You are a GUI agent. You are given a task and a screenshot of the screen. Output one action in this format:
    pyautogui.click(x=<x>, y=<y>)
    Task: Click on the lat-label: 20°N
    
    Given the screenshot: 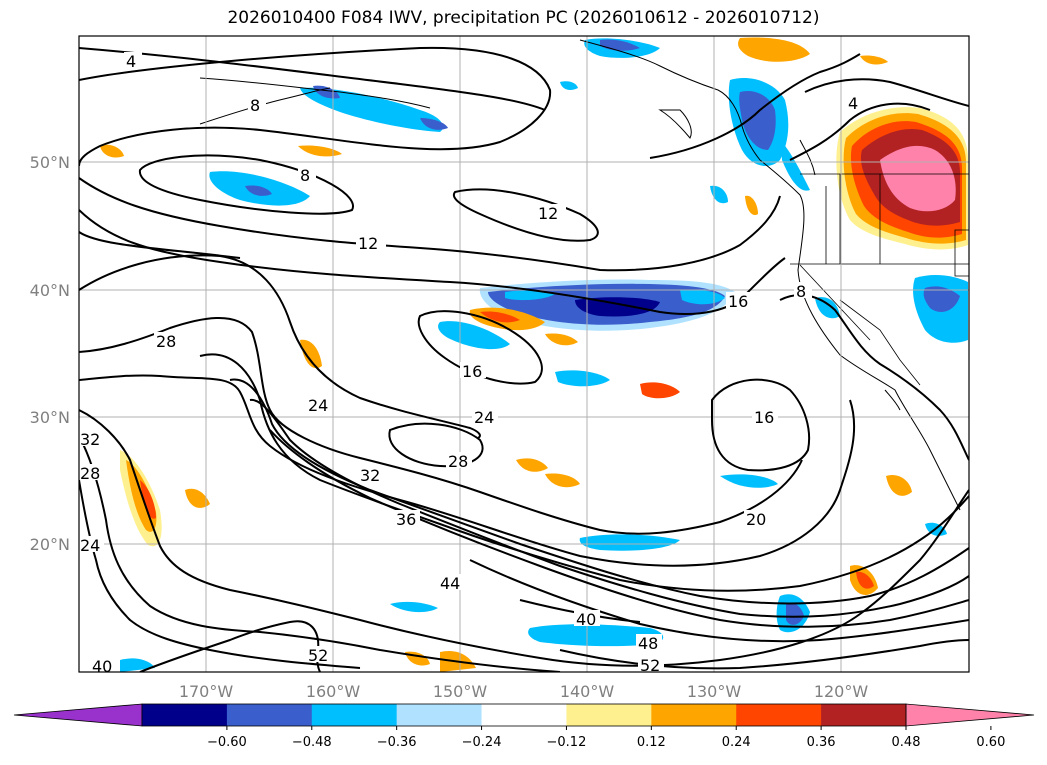 What is the action you would take?
    pyautogui.click(x=50, y=544)
    